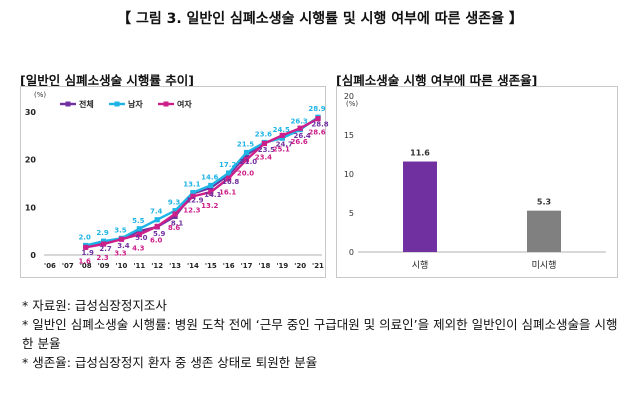  I want to click on line-data-label-1: 13.1, so click(191, 185).